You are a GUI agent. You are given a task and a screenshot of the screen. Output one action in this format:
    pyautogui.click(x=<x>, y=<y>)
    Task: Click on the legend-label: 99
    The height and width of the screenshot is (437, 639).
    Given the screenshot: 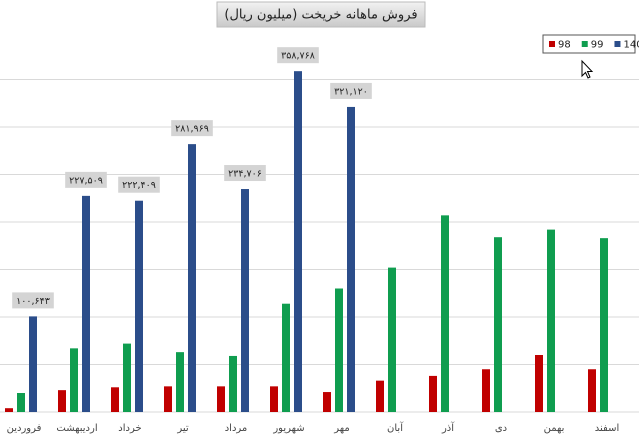 What is the action you would take?
    pyautogui.click(x=597, y=45)
    